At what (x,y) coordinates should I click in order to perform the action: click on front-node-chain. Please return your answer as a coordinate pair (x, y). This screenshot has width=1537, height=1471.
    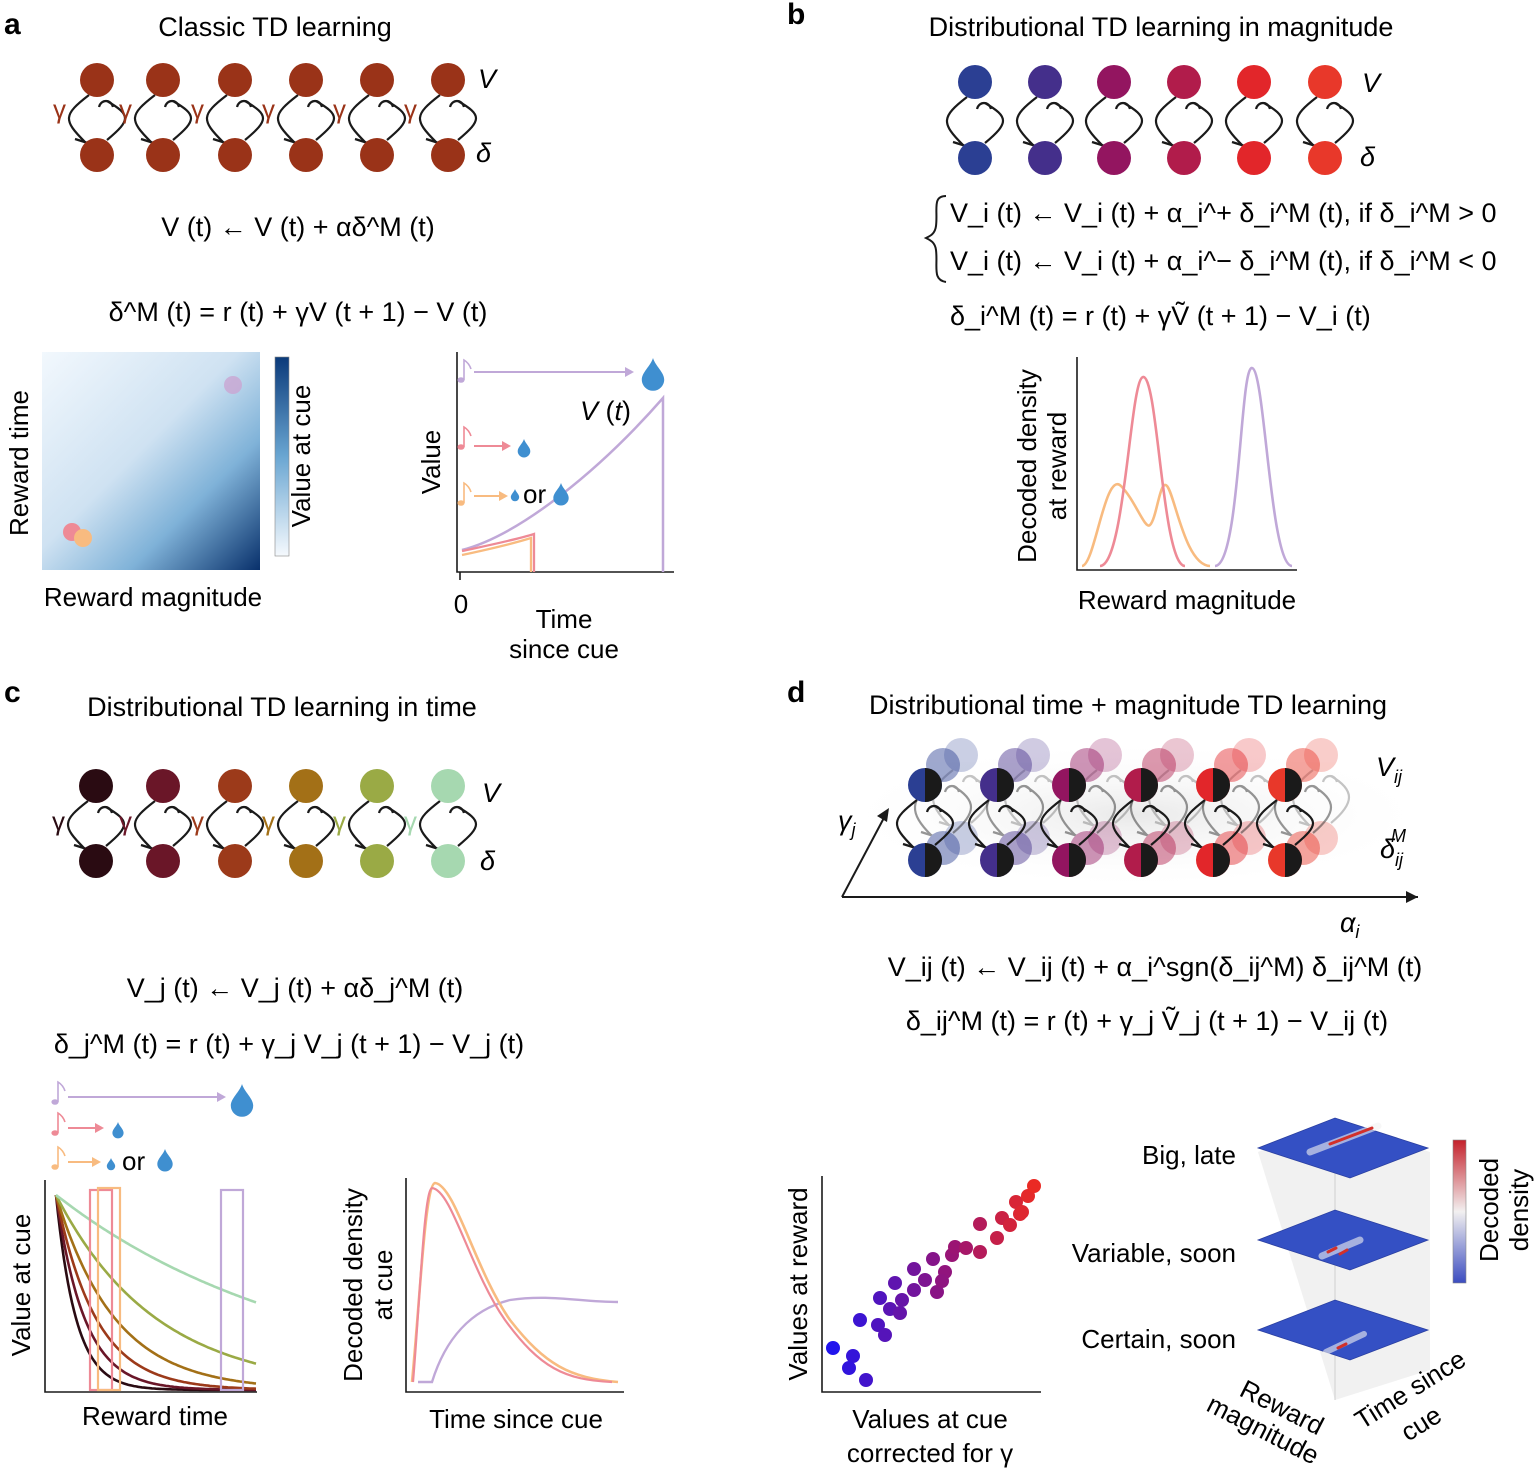
    Looking at the image, I should click on (1104, 822).